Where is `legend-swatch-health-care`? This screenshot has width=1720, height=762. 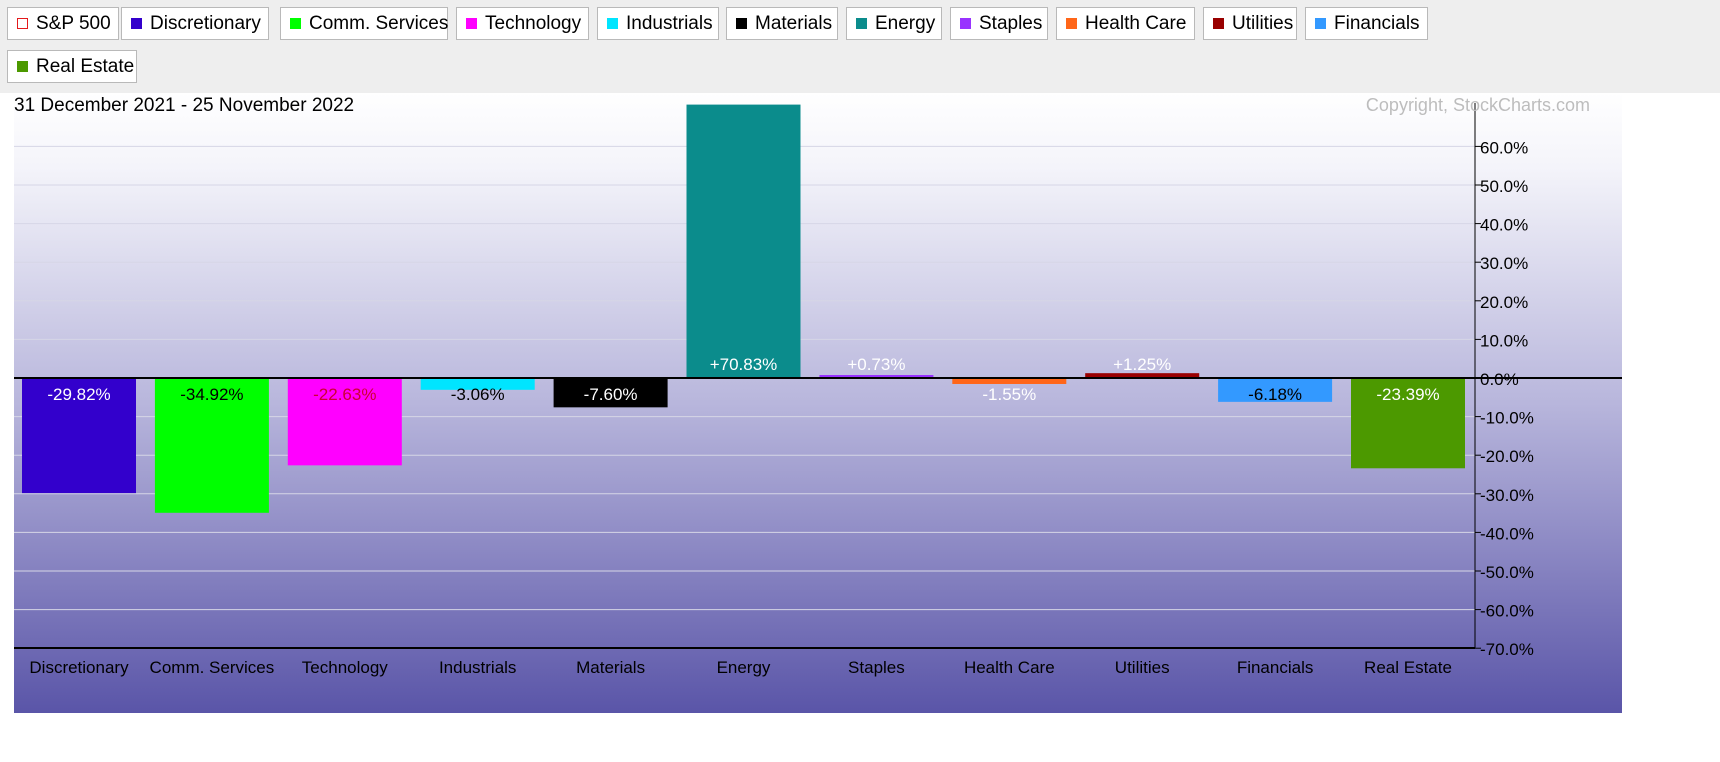 legend-swatch-health-care is located at coordinates (1071, 23).